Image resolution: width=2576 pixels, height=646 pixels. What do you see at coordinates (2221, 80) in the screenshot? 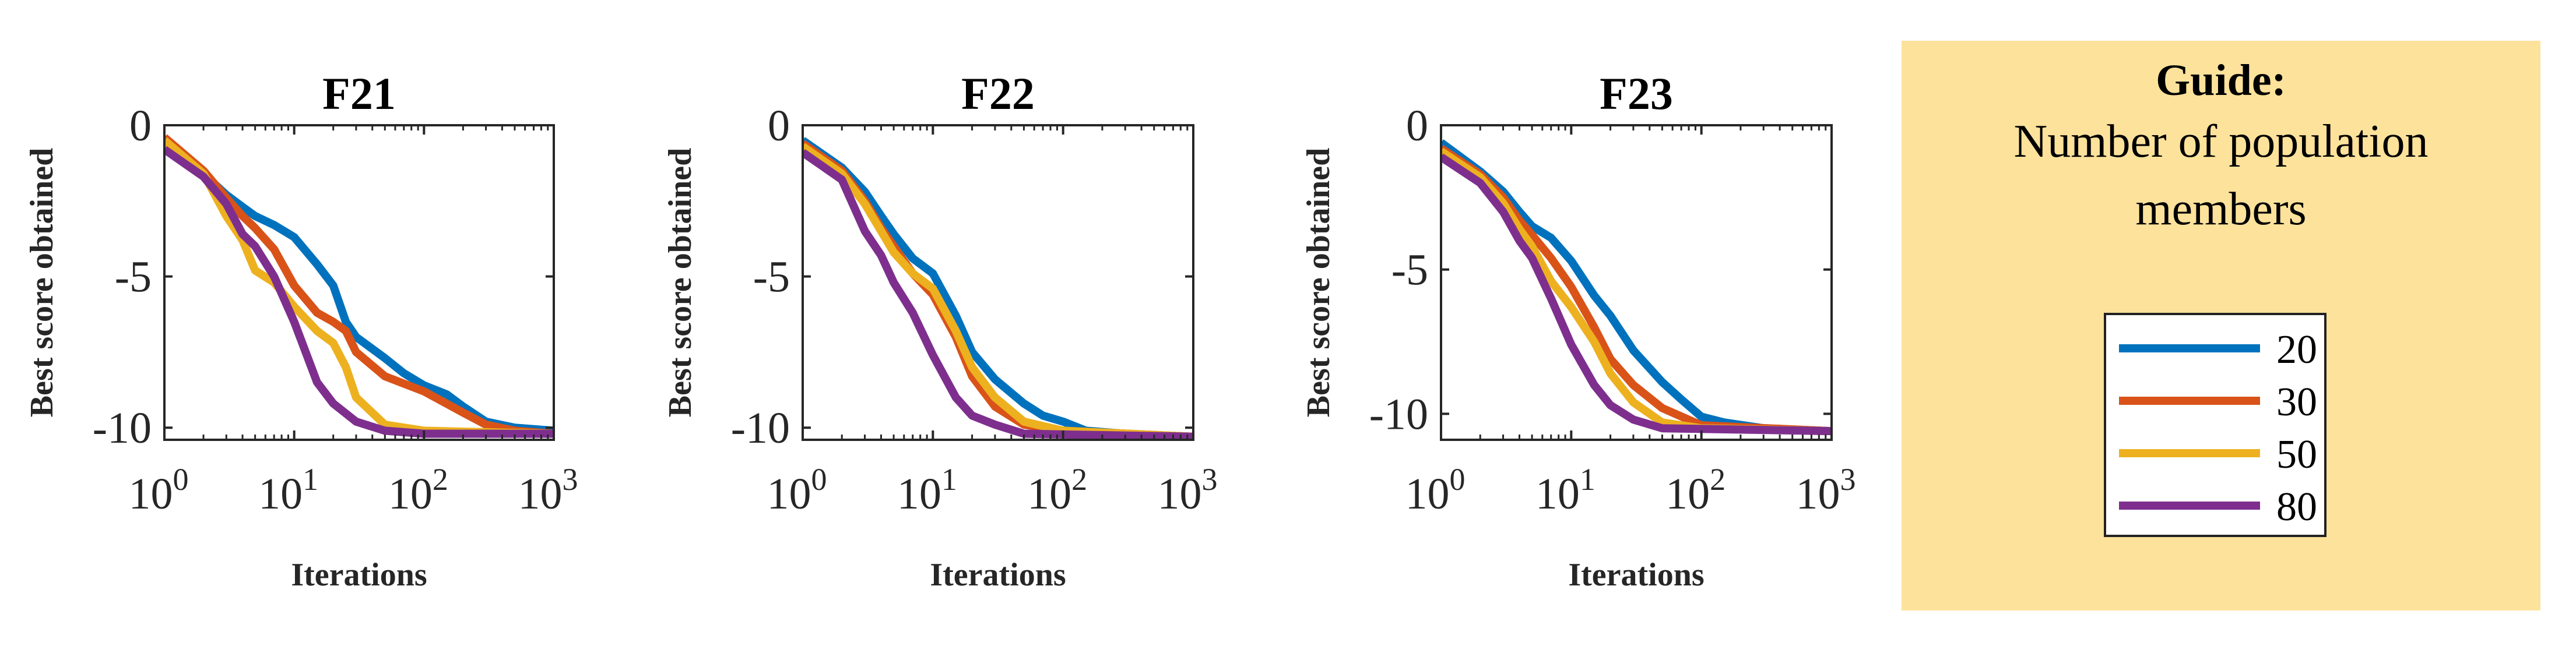
I see `guide-title: Guide:` at bounding box center [2221, 80].